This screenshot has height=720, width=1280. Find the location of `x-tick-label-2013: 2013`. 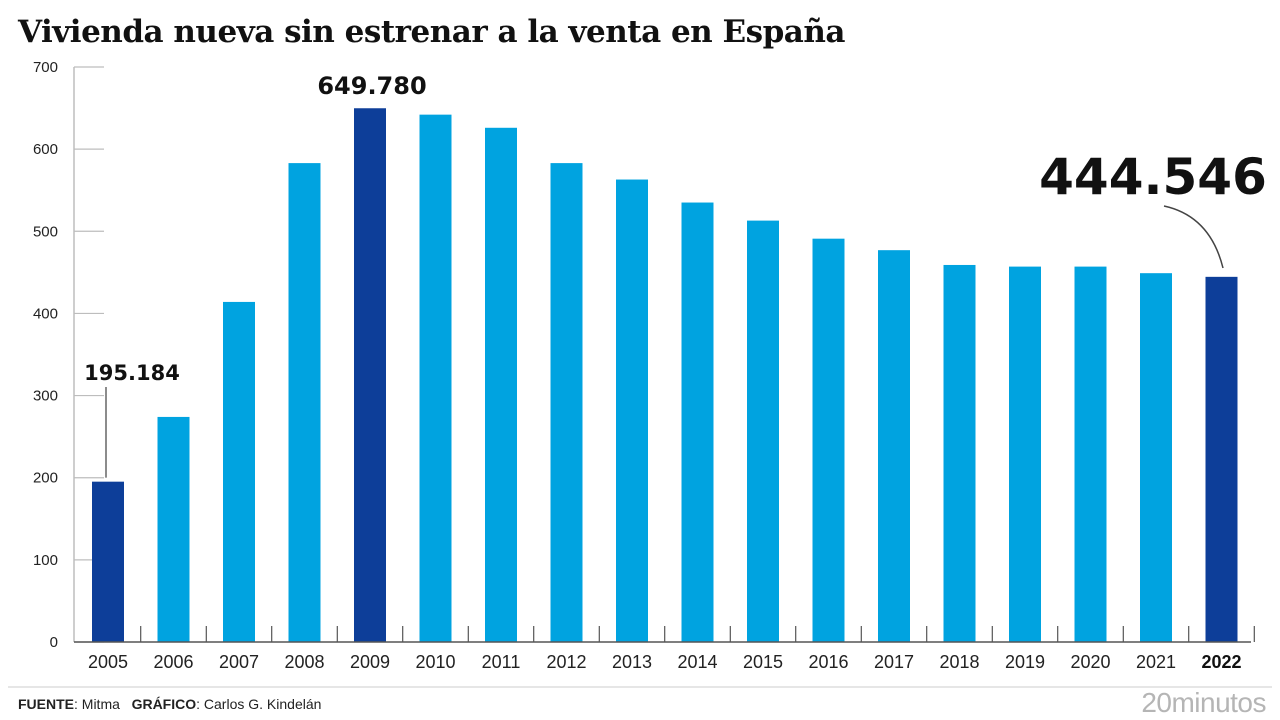

x-tick-label-2013: 2013 is located at coordinates (632, 662).